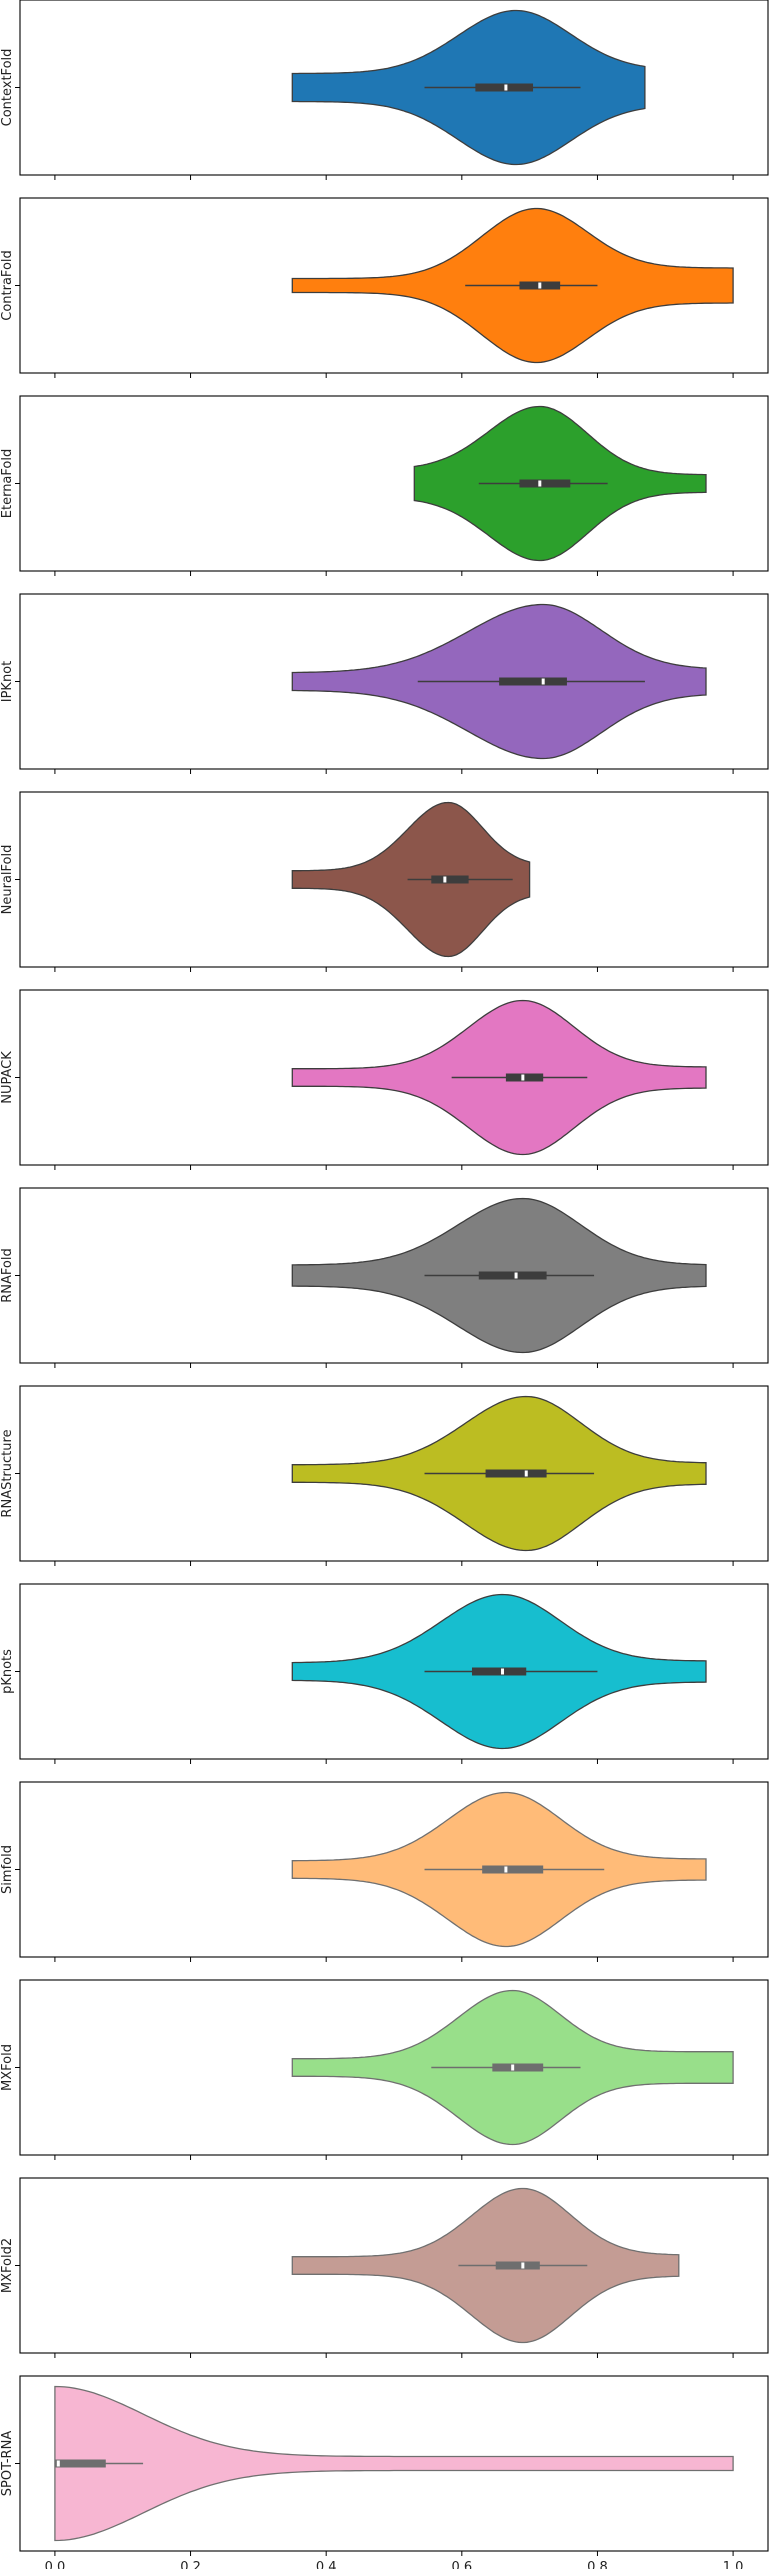  What do you see at coordinates (384, 1871) in the screenshot?
I see `violin-panel: Simfold` at bounding box center [384, 1871].